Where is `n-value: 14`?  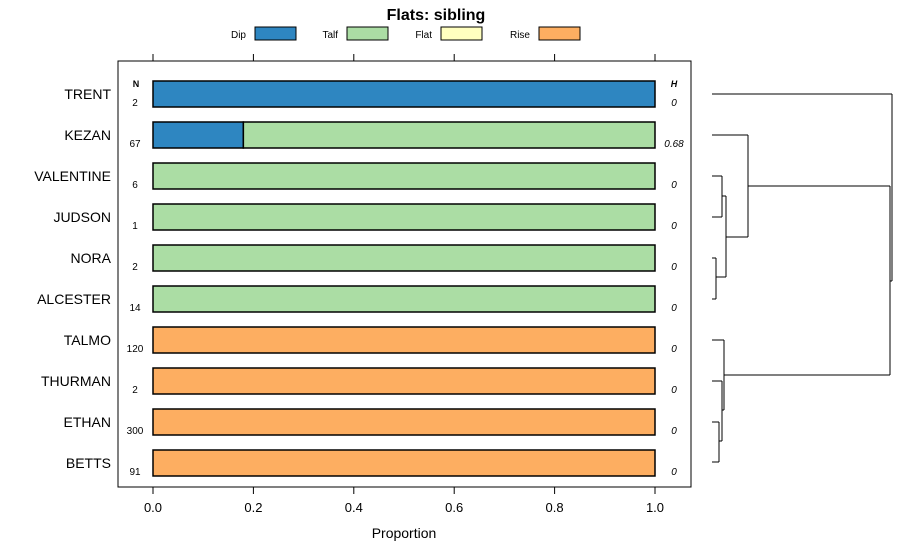 n-value: 14 is located at coordinates (135, 308).